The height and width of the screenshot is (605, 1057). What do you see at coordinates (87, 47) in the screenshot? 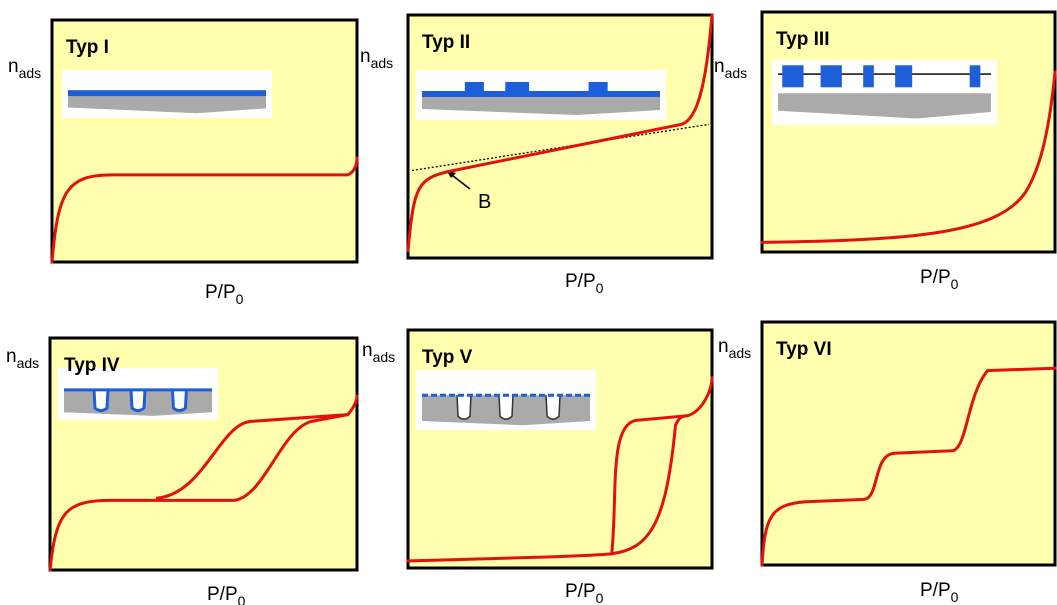
I see `panel-title: Typ I` at bounding box center [87, 47].